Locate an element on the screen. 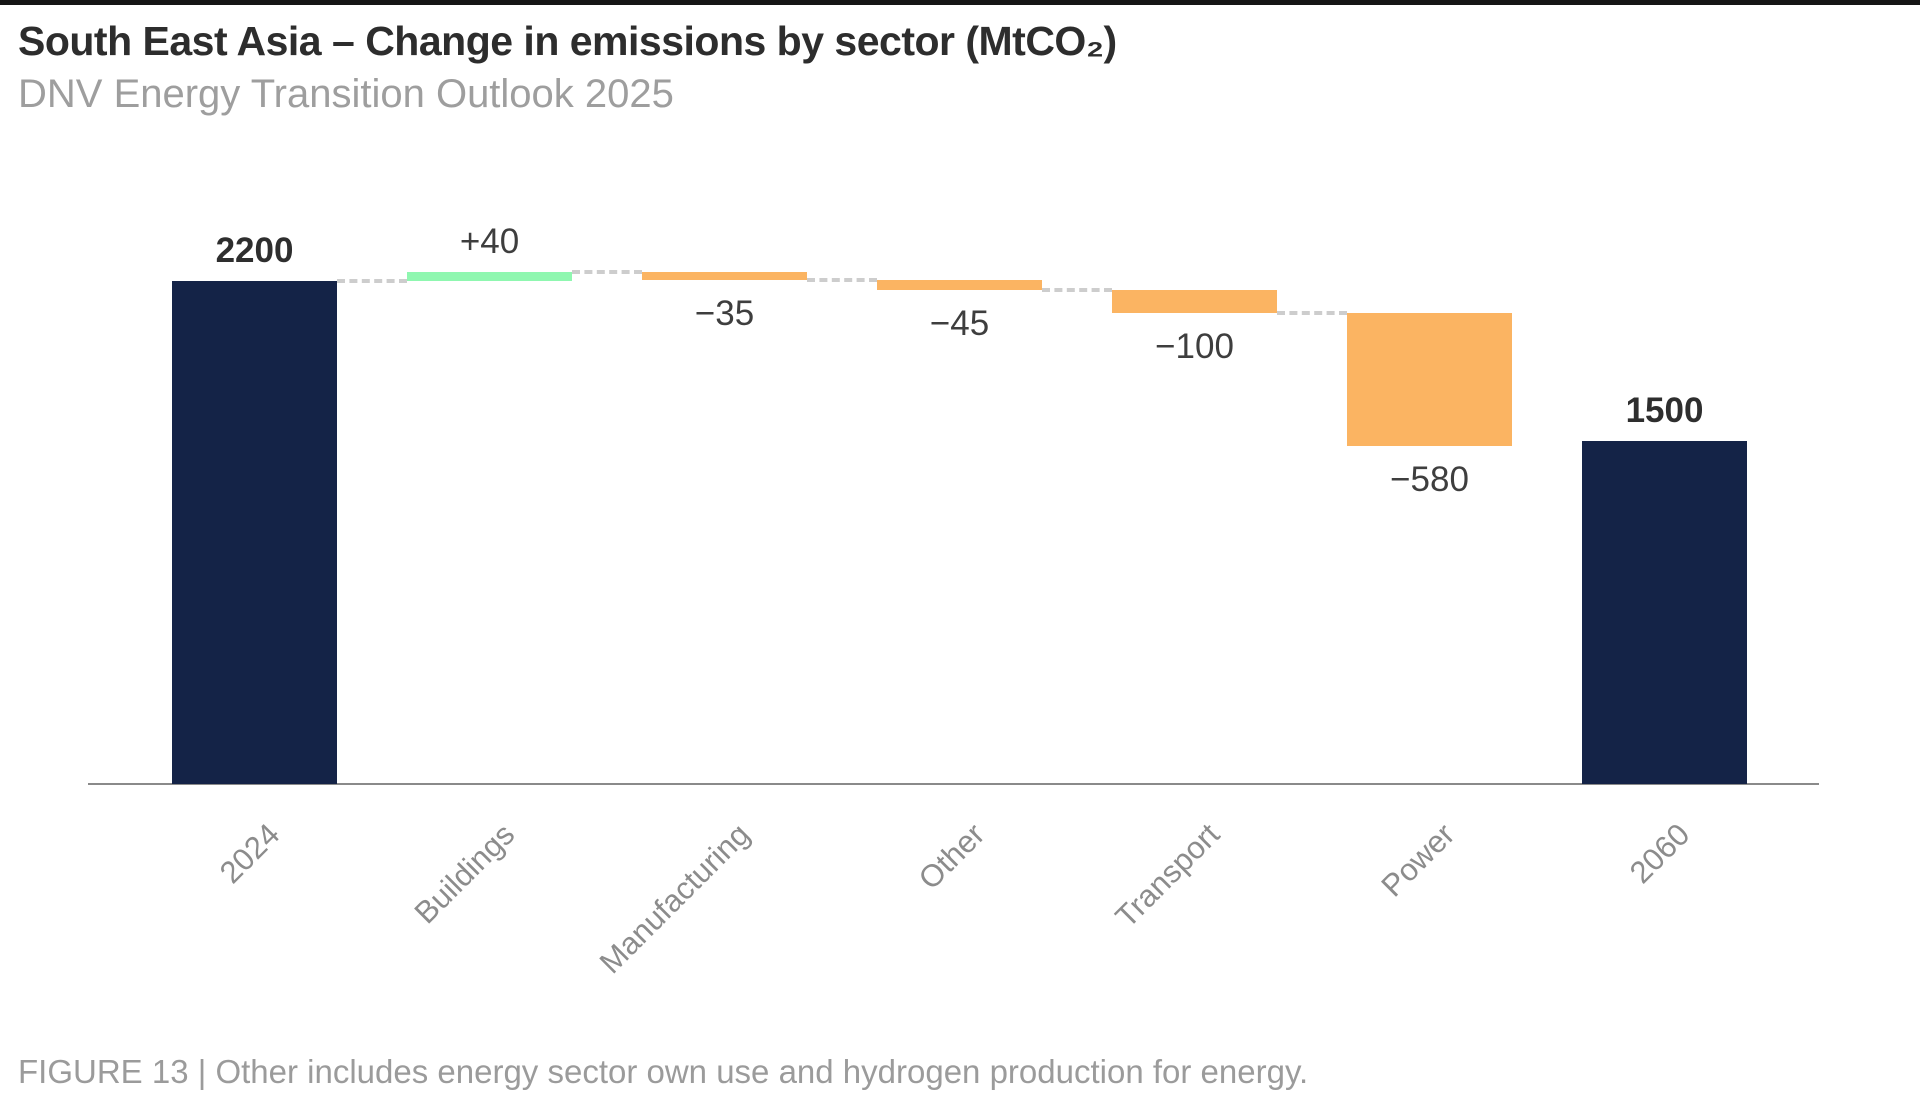 The image size is (1920, 1106). chart-subtitle: DNV Energy Transition Outlook 2025 is located at coordinates (346, 94).